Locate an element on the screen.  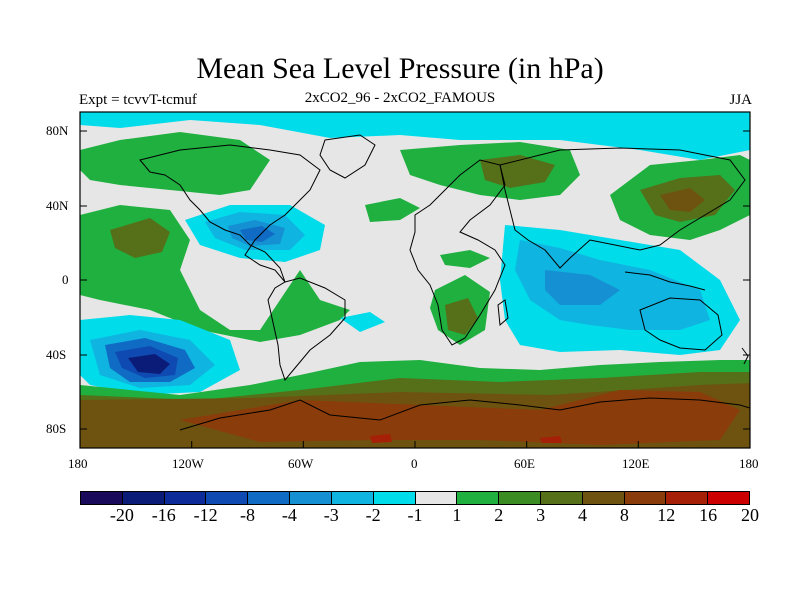
colorbar-label: -12 is located at coordinates (205, 515).